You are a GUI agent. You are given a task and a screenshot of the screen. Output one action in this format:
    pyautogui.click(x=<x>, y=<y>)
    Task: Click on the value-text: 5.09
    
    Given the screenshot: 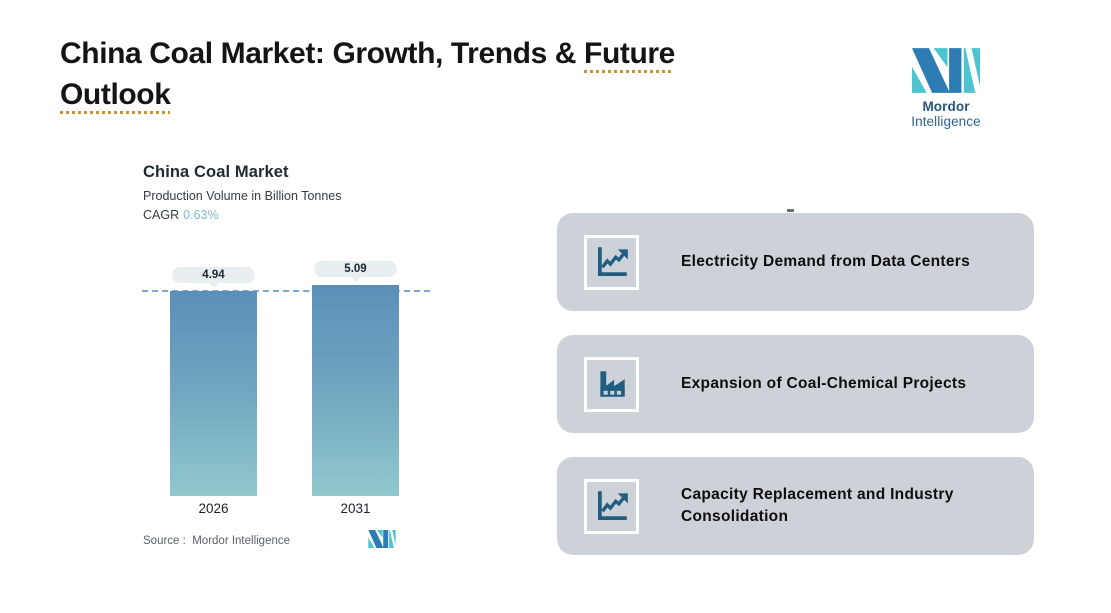 What is the action you would take?
    pyautogui.click(x=355, y=269)
    